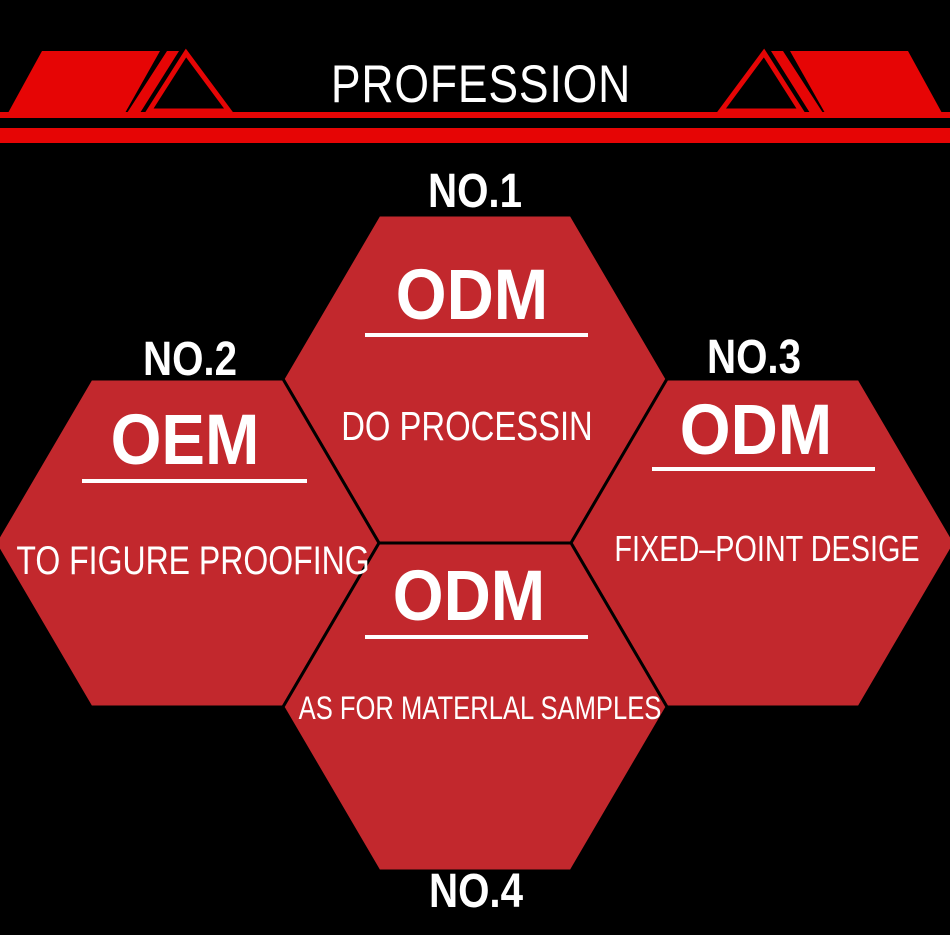  Describe the element at coordinates (153, 82) in the screenshot. I see `left-ornament-stripe` at that location.